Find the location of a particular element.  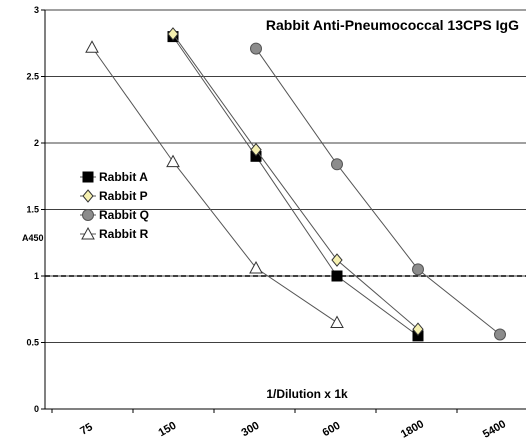

y-tick-label: 2 is located at coordinates (36, 143).